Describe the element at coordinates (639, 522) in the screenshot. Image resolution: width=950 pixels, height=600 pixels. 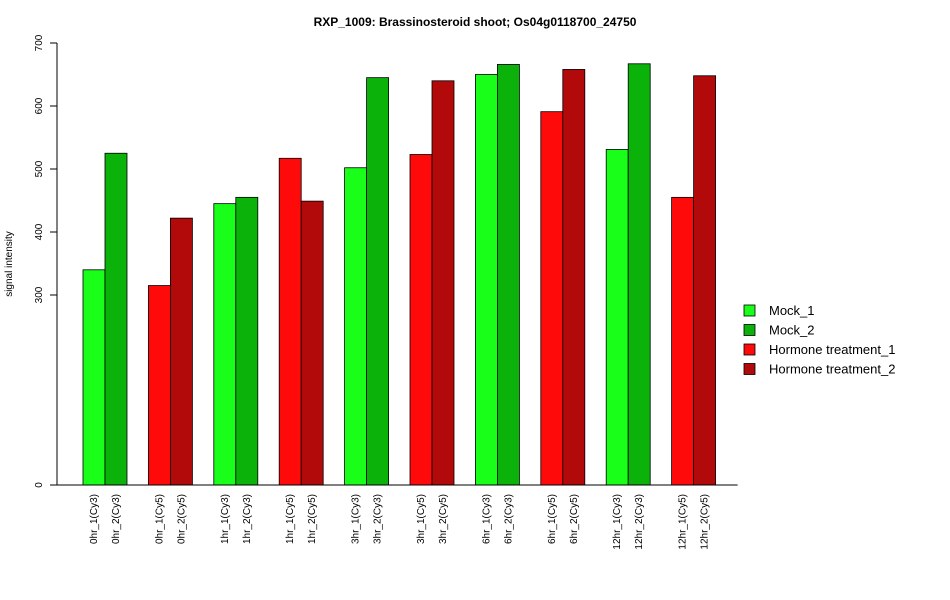
I see `x-tick-label: 12hr_2(Cy3)` at that location.